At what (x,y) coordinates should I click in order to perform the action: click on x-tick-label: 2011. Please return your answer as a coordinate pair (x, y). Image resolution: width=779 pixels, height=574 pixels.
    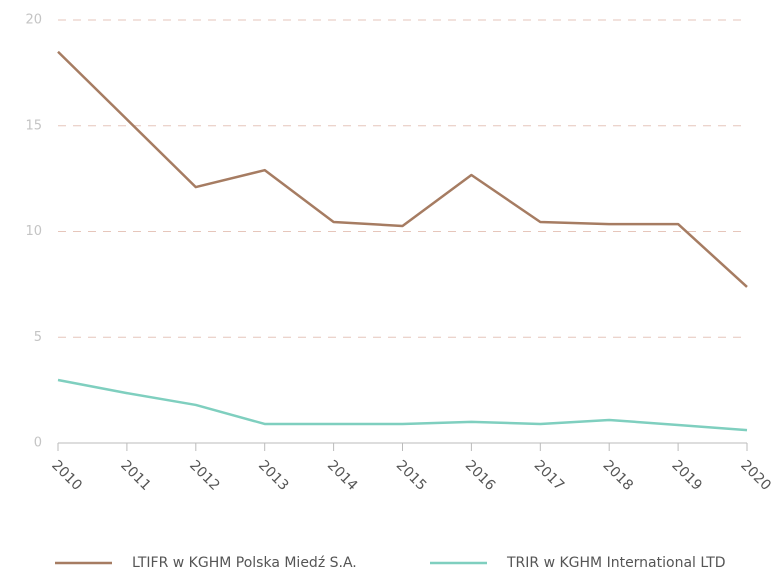
    Looking at the image, I should click on (135, 475).